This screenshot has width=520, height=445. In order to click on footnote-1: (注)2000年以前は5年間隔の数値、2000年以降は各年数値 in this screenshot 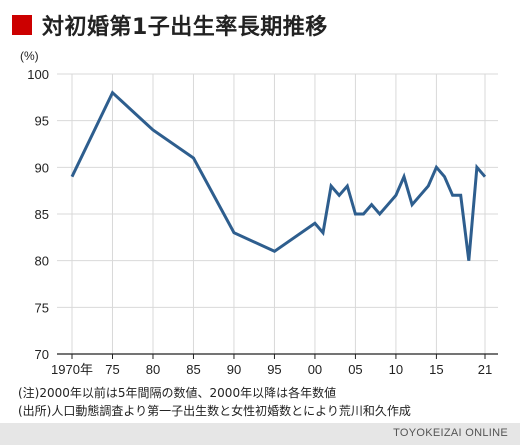, I will do `click(177, 393)`.